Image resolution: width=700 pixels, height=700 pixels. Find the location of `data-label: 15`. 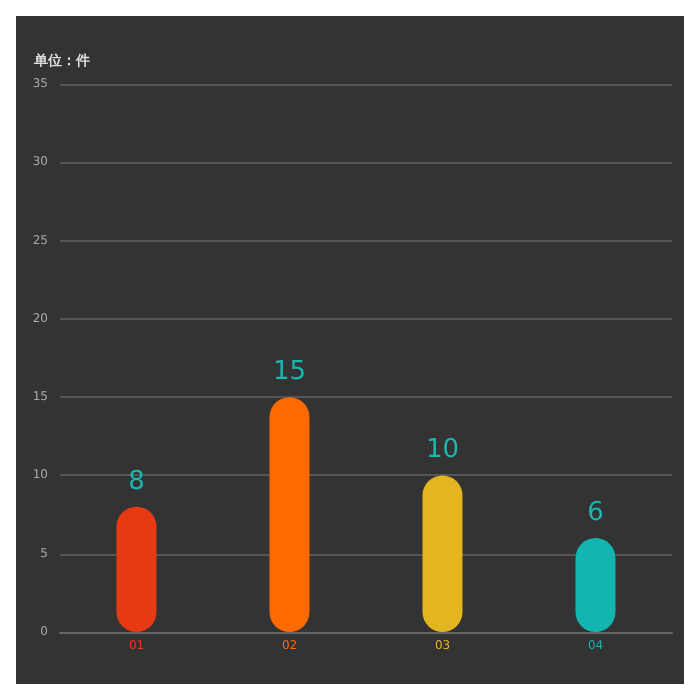

data-label: 15 is located at coordinates (289, 372).